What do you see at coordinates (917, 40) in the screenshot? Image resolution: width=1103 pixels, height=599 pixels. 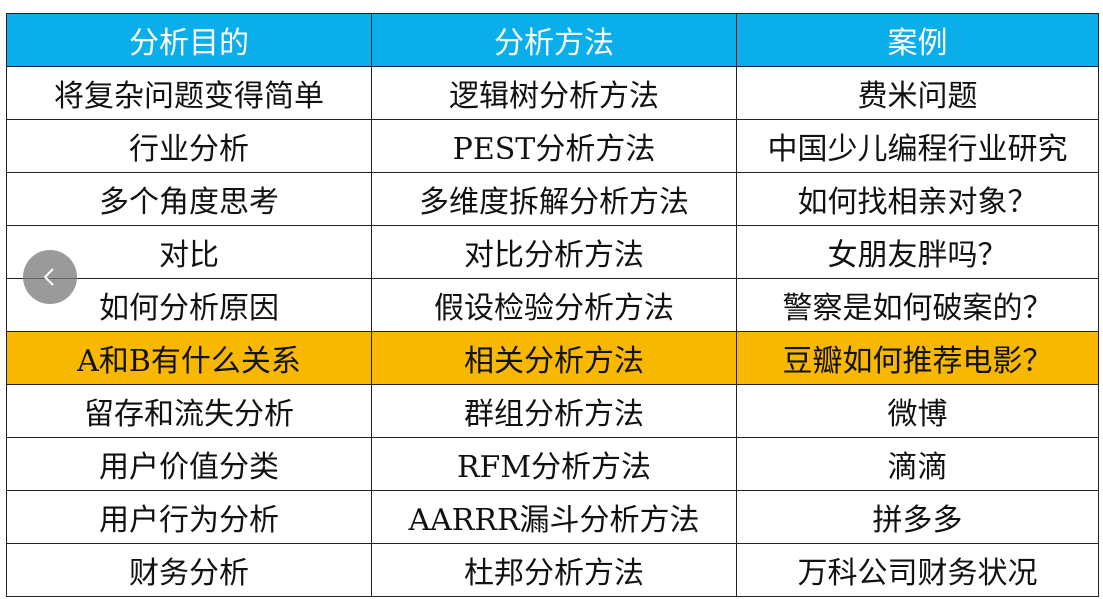 I see `header-case: 案例` at bounding box center [917, 40].